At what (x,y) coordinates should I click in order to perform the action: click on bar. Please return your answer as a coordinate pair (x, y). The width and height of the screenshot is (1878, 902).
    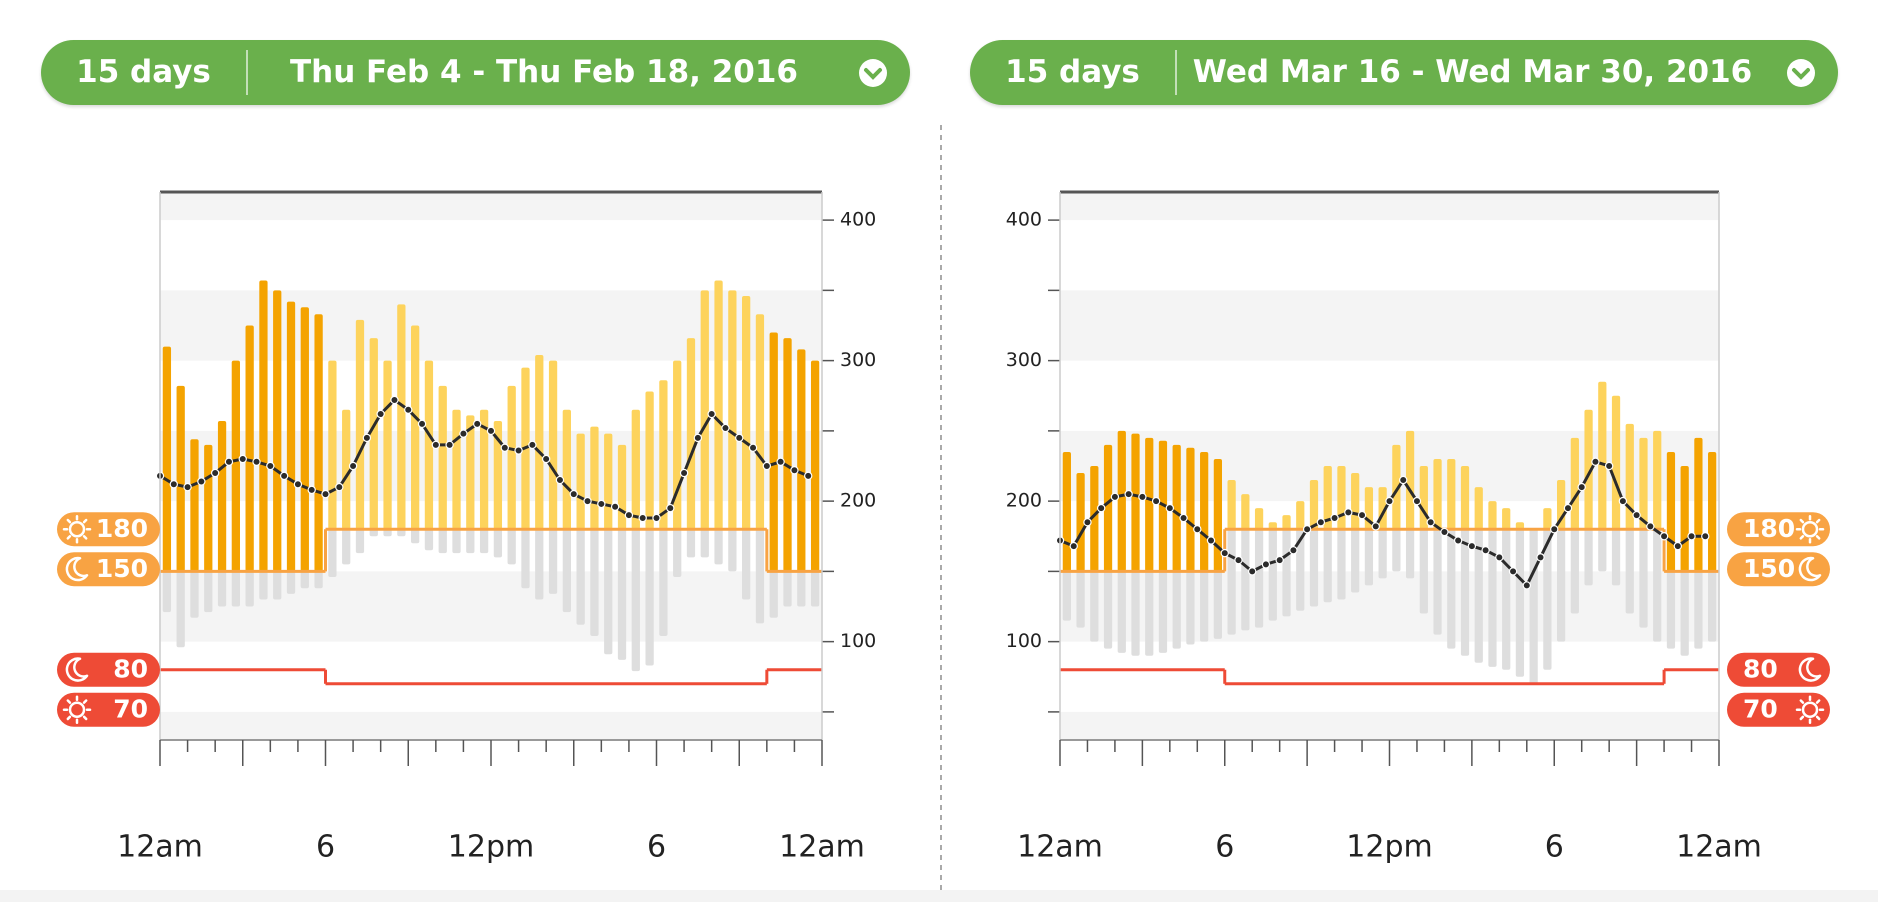
    Looking at the image, I should click on (1533, 606).